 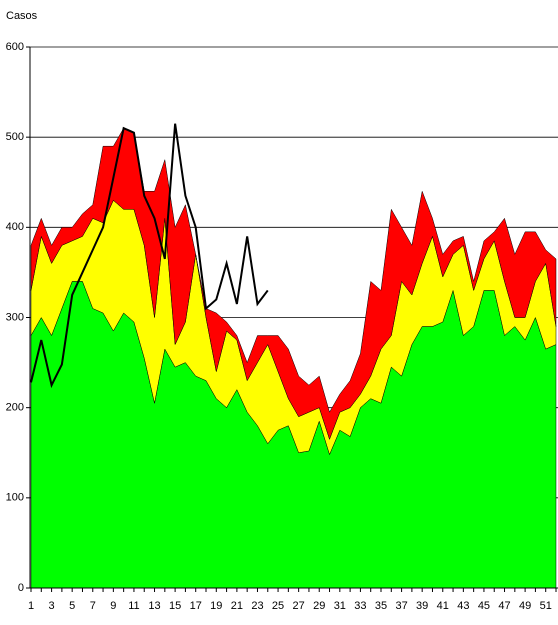 What do you see at coordinates (15, 408) in the screenshot?
I see `y-tick-label: 200` at bounding box center [15, 408].